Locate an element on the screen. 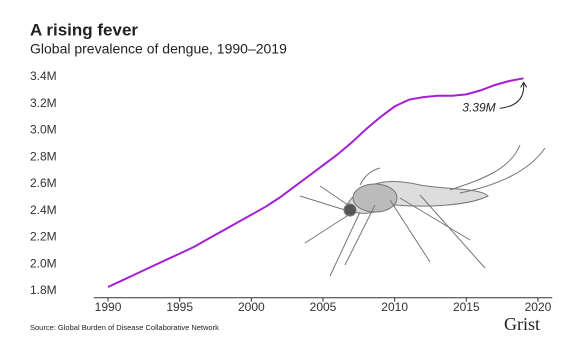 This screenshot has width=585, height=354. x-tick-label: 2000 is located at coordinates (251, 307).